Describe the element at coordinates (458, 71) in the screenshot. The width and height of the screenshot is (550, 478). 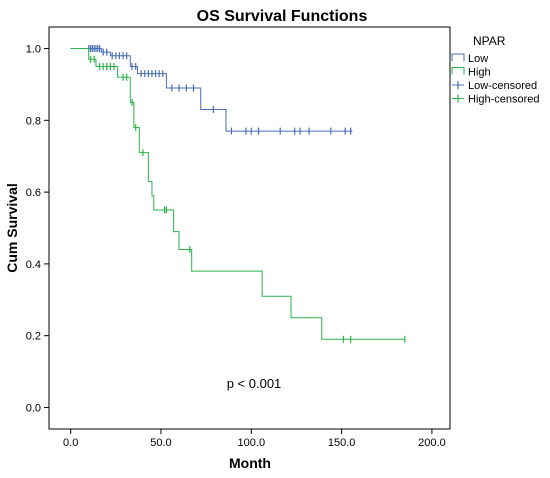
I see `legend-swatch-high` at that location.